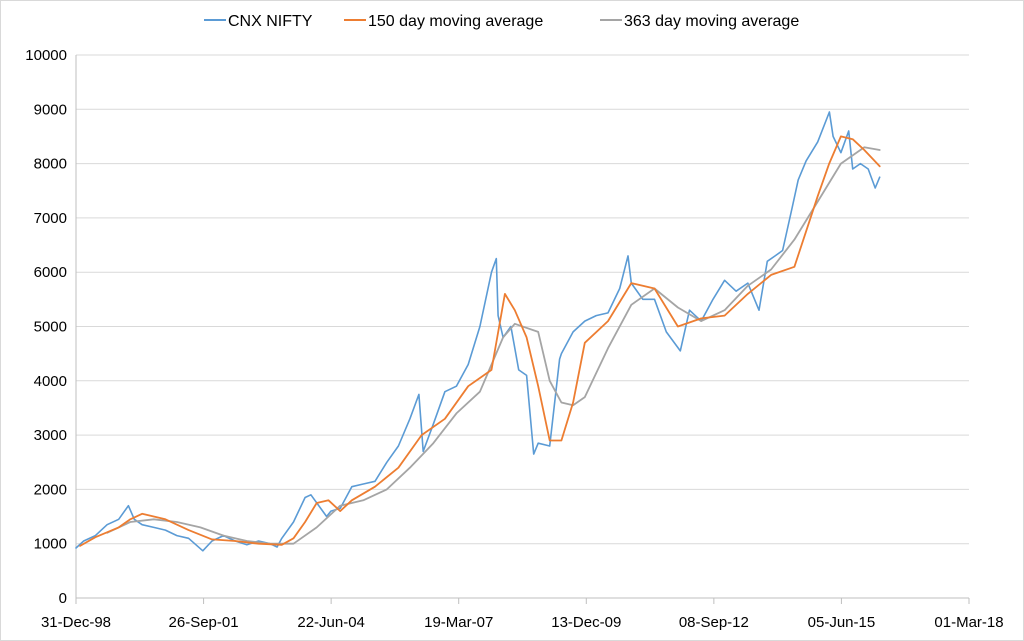 The image size is (1024, 641). What do you see at coordinates (50, 109) in the screenshot?
I see `y-tick-label: 9000` at bounding box center [50, 109].